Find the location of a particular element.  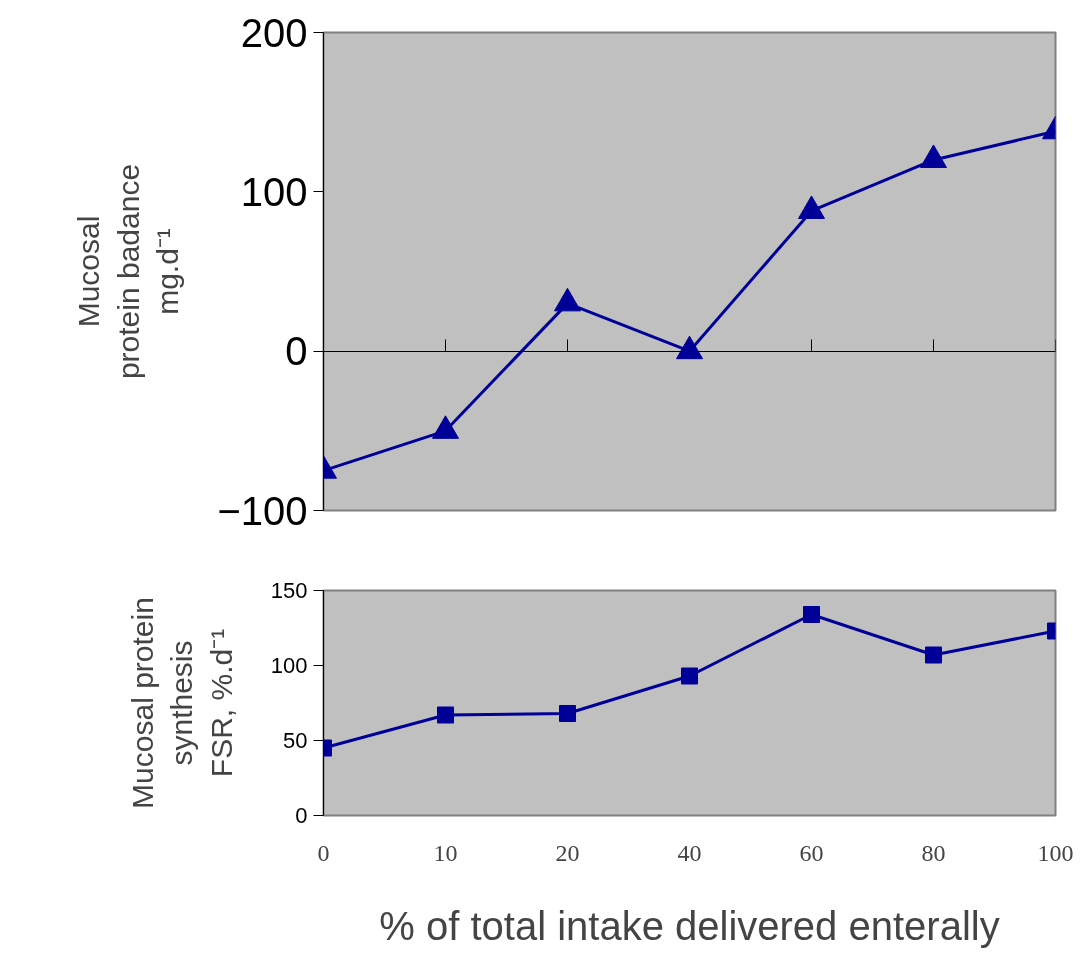

x-axis-title: % of total intake delivered enterally is located at coordinates (689, 925).